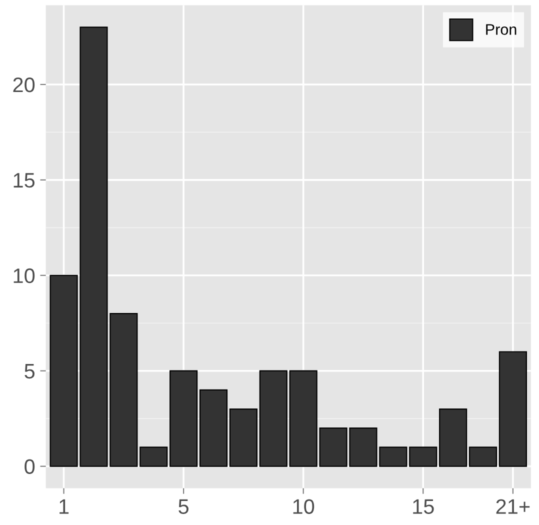  I want to click on x-tick-label: 10, so click(303, 506).